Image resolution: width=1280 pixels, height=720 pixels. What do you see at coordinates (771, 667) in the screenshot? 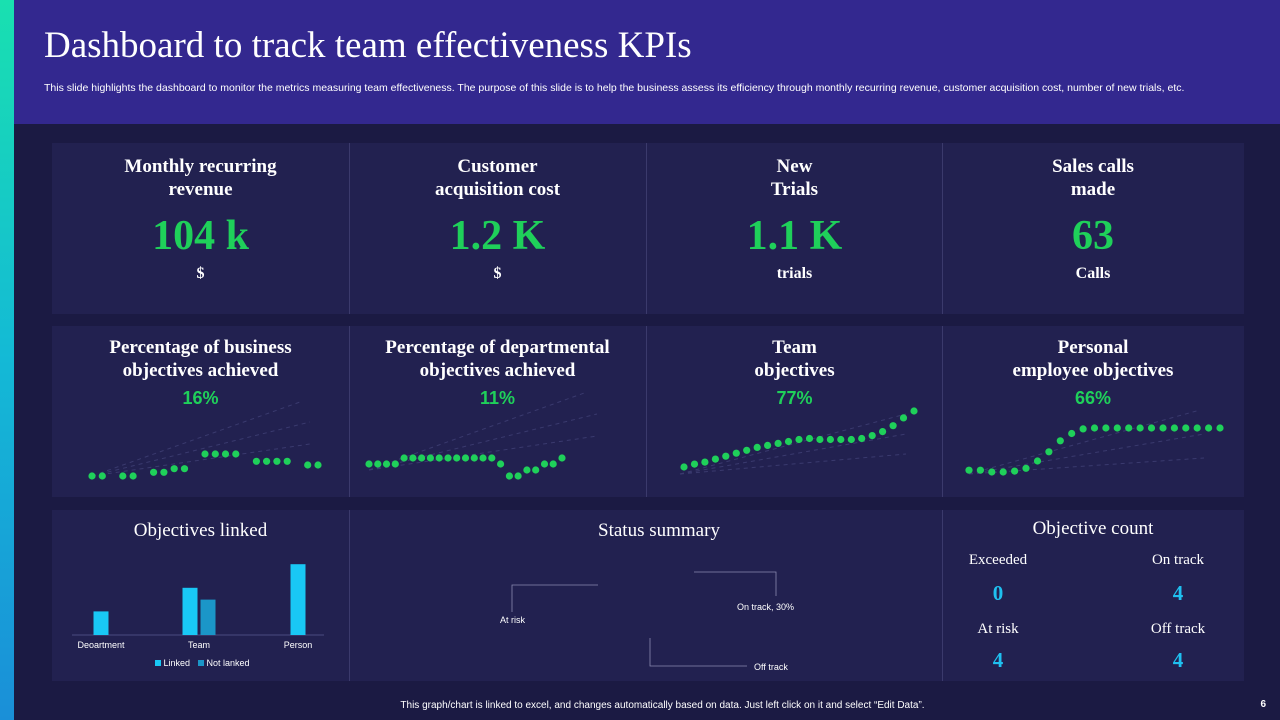
I see `off-track-label: Off track` at bounding box center [771, 667].